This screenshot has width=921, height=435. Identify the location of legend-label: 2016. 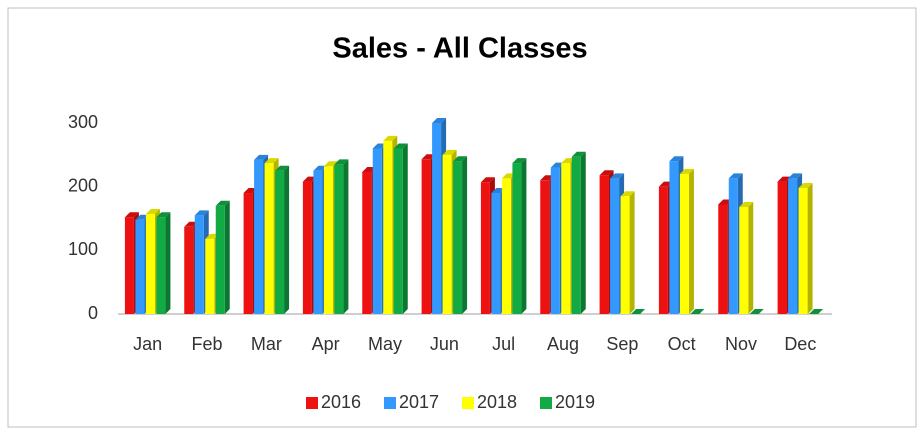
(341, 402).